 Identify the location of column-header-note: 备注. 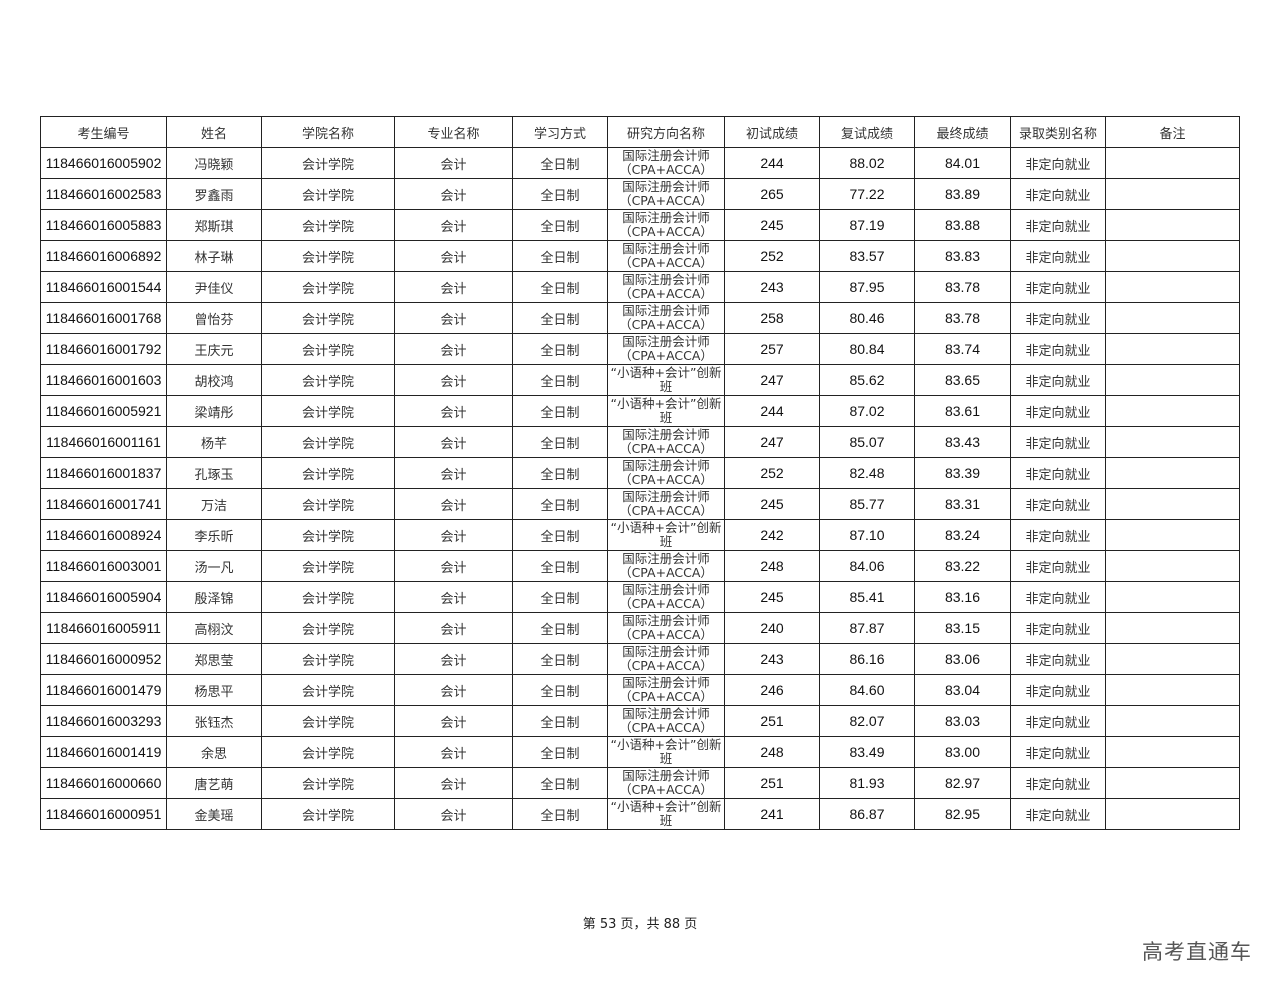
(1172, 132).